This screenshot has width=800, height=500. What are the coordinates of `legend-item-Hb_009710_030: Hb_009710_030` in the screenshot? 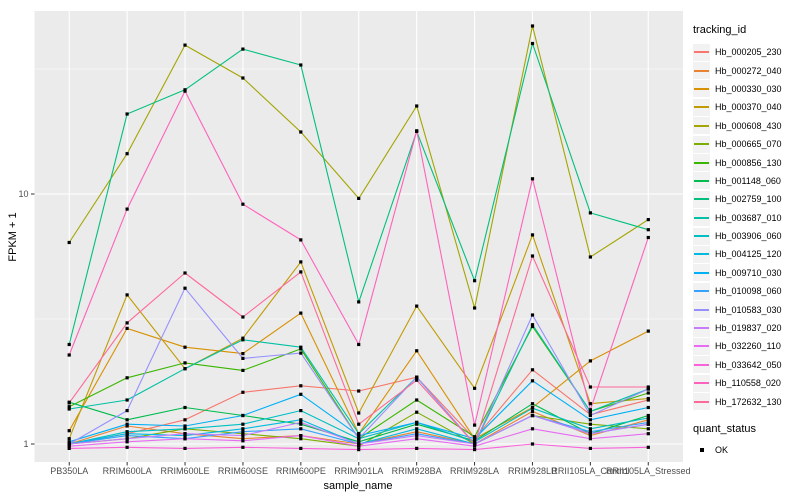 It's located at (746, 273).